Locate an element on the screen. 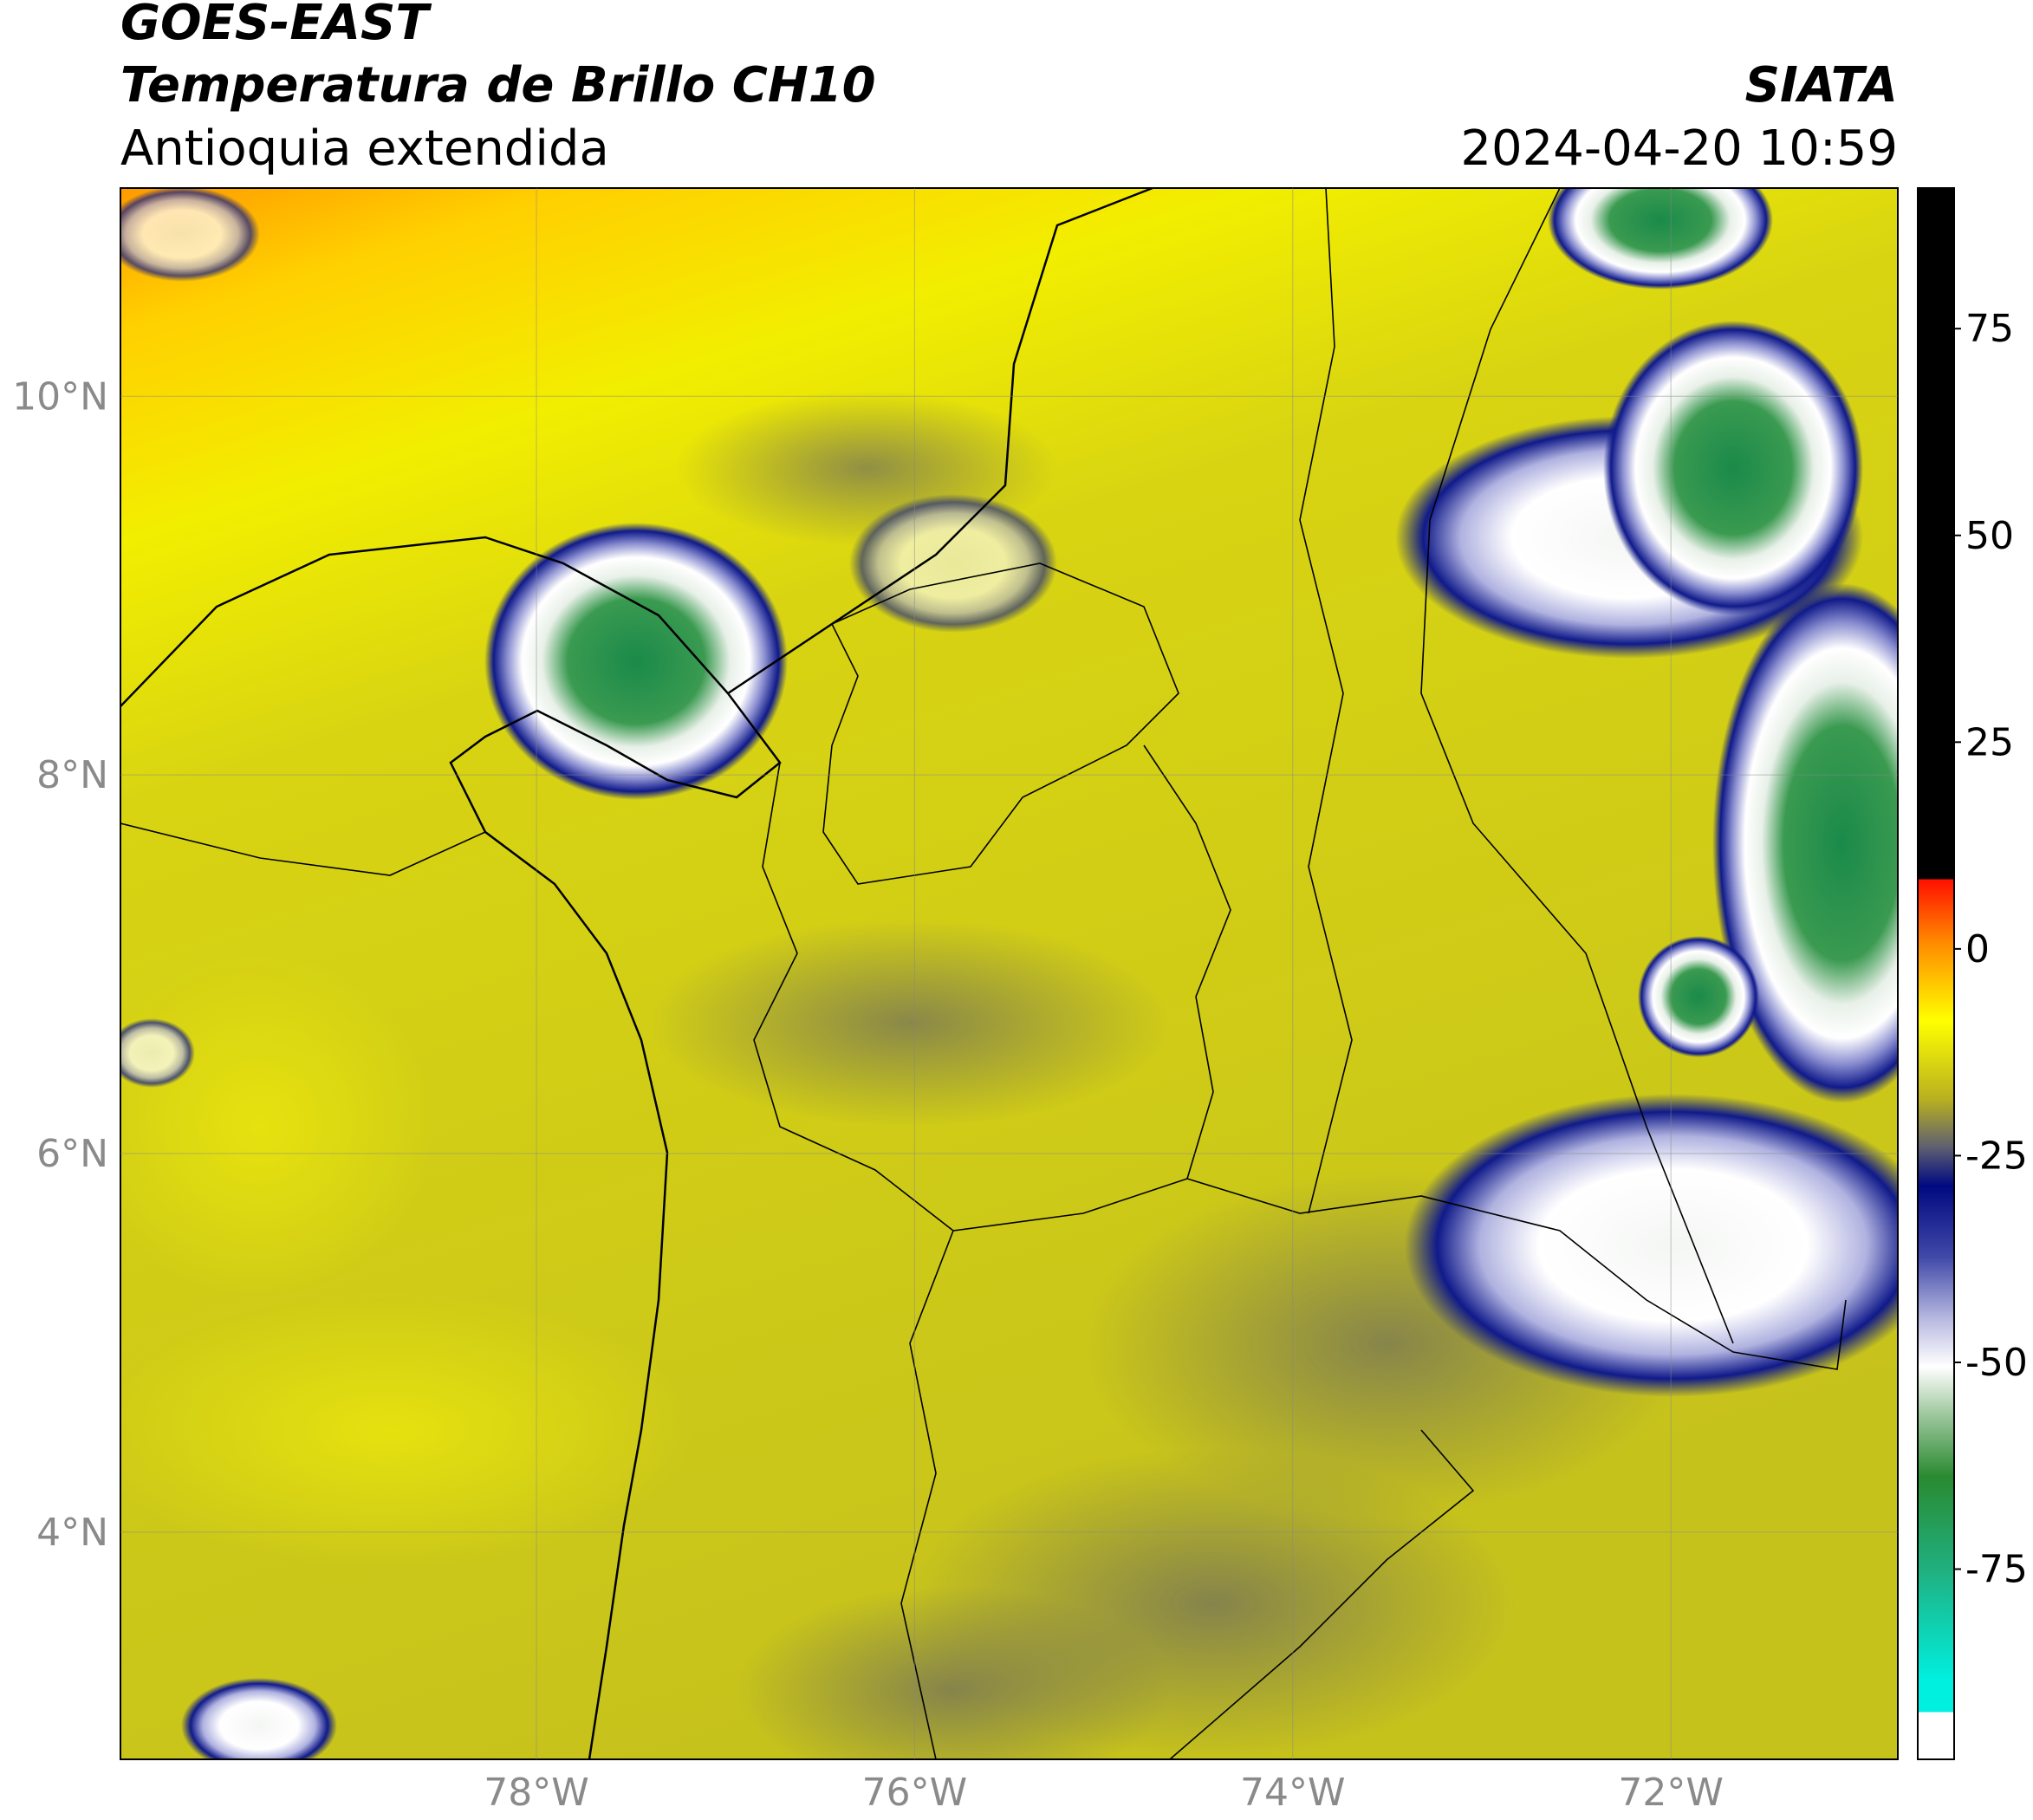 The image size is (2033, 1820). y-tick-label: 6°N is located at coordinates (72, 1154).